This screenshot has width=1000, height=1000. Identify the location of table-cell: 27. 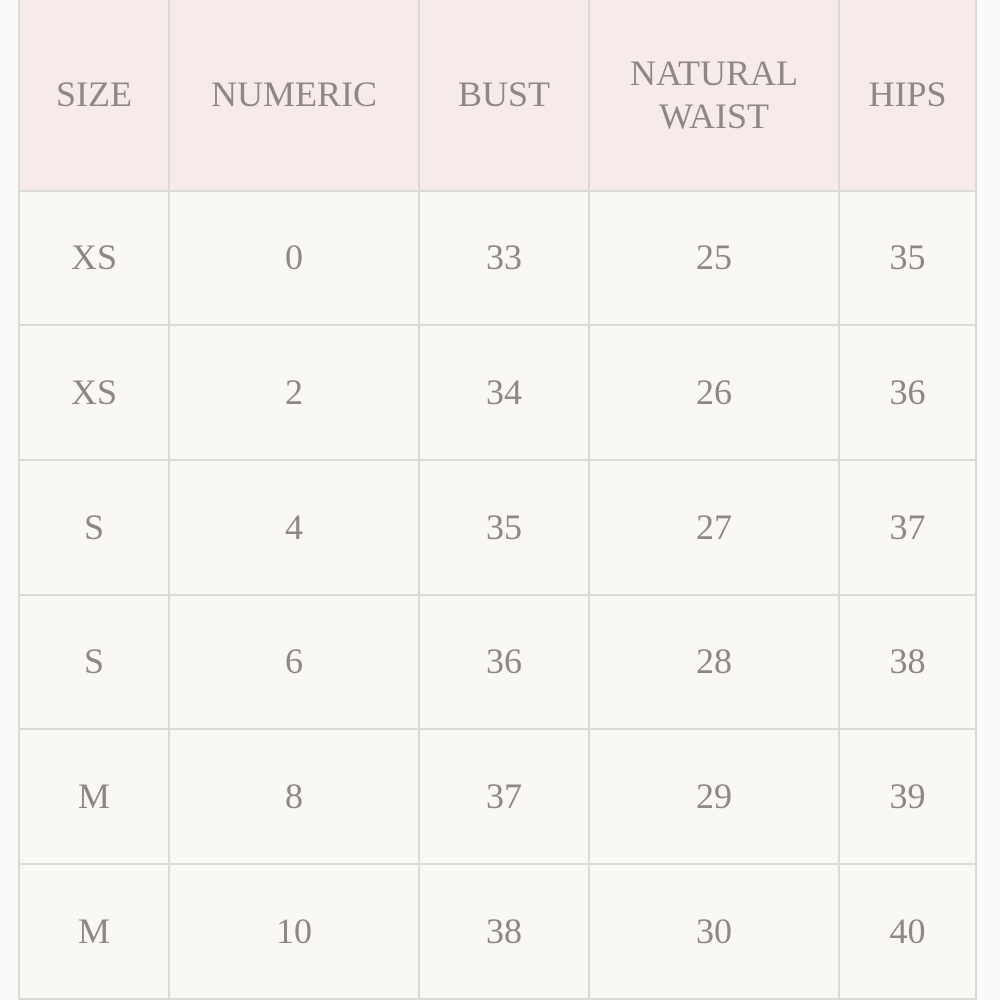
(715, 528).